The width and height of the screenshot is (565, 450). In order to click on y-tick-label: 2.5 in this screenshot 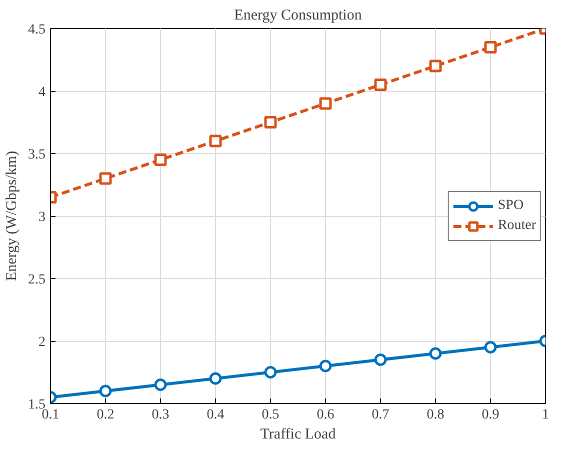, I will do `click(37, 280)`.